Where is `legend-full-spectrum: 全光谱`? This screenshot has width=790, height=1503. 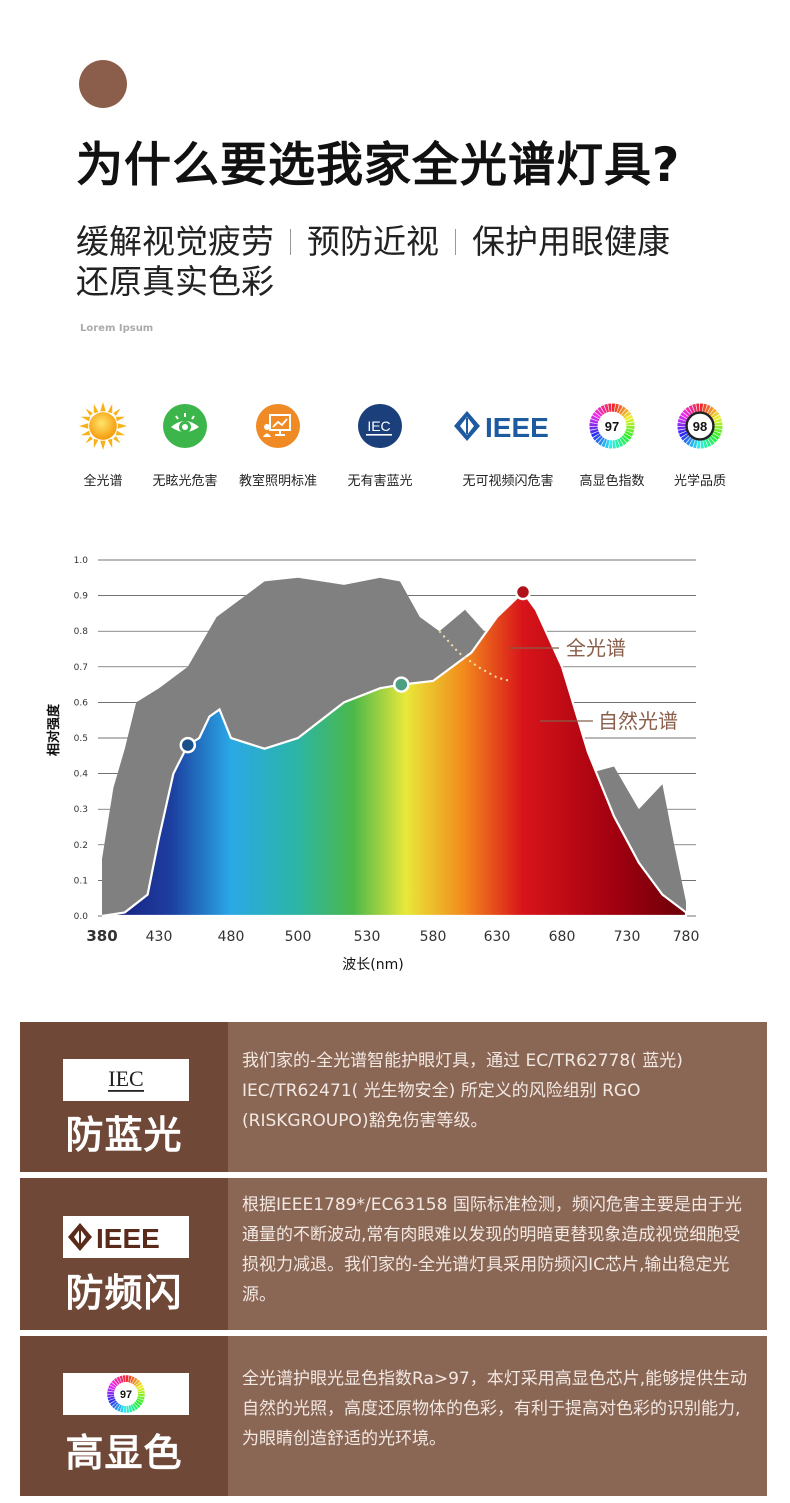 legend-full-spectrum: 全光谱 is located at coordinates (596, 648).